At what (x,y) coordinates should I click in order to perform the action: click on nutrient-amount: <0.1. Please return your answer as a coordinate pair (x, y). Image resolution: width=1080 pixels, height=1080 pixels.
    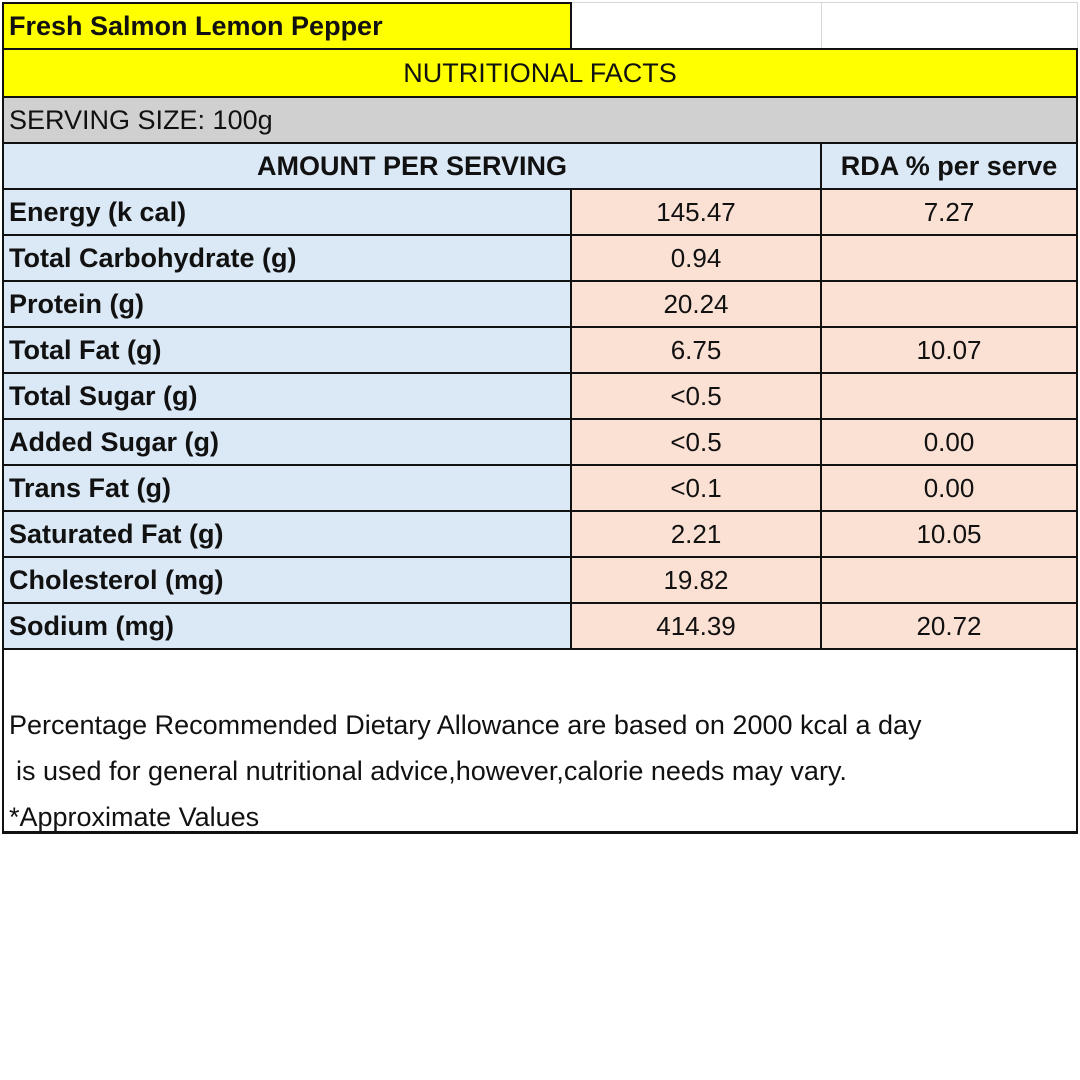
    Looking at the image, I should click on (697, 488).